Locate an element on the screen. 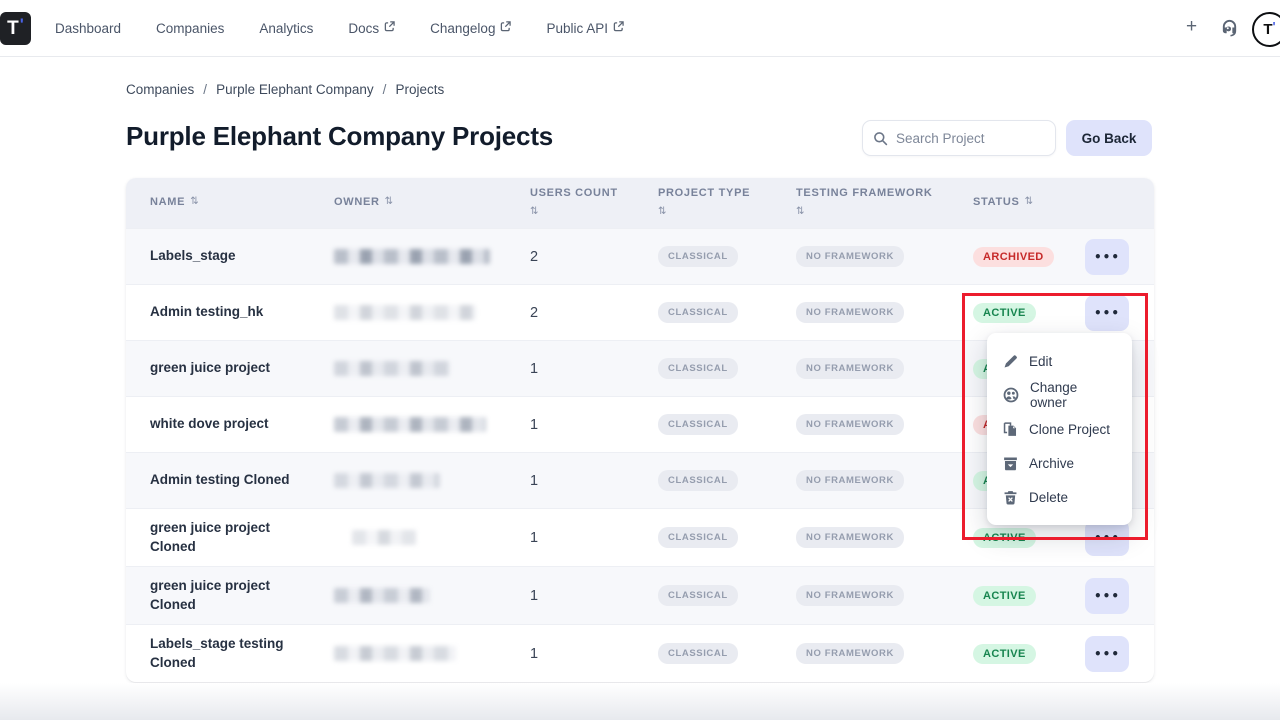 The image size is (1280, 720). column-header-project-type: PROJECT TYPE ⇅ is located at coordinates (704, 202).